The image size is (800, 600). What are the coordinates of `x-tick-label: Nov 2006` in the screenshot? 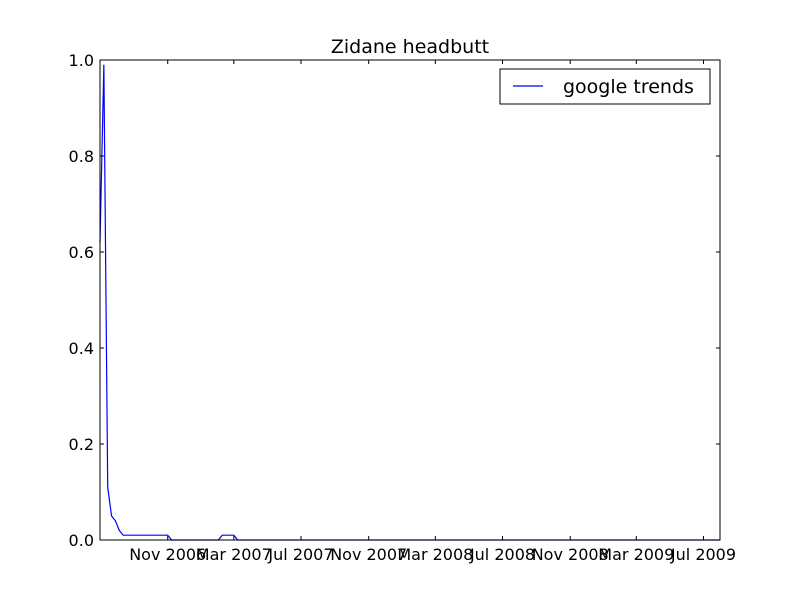 It's located at (167, 554).